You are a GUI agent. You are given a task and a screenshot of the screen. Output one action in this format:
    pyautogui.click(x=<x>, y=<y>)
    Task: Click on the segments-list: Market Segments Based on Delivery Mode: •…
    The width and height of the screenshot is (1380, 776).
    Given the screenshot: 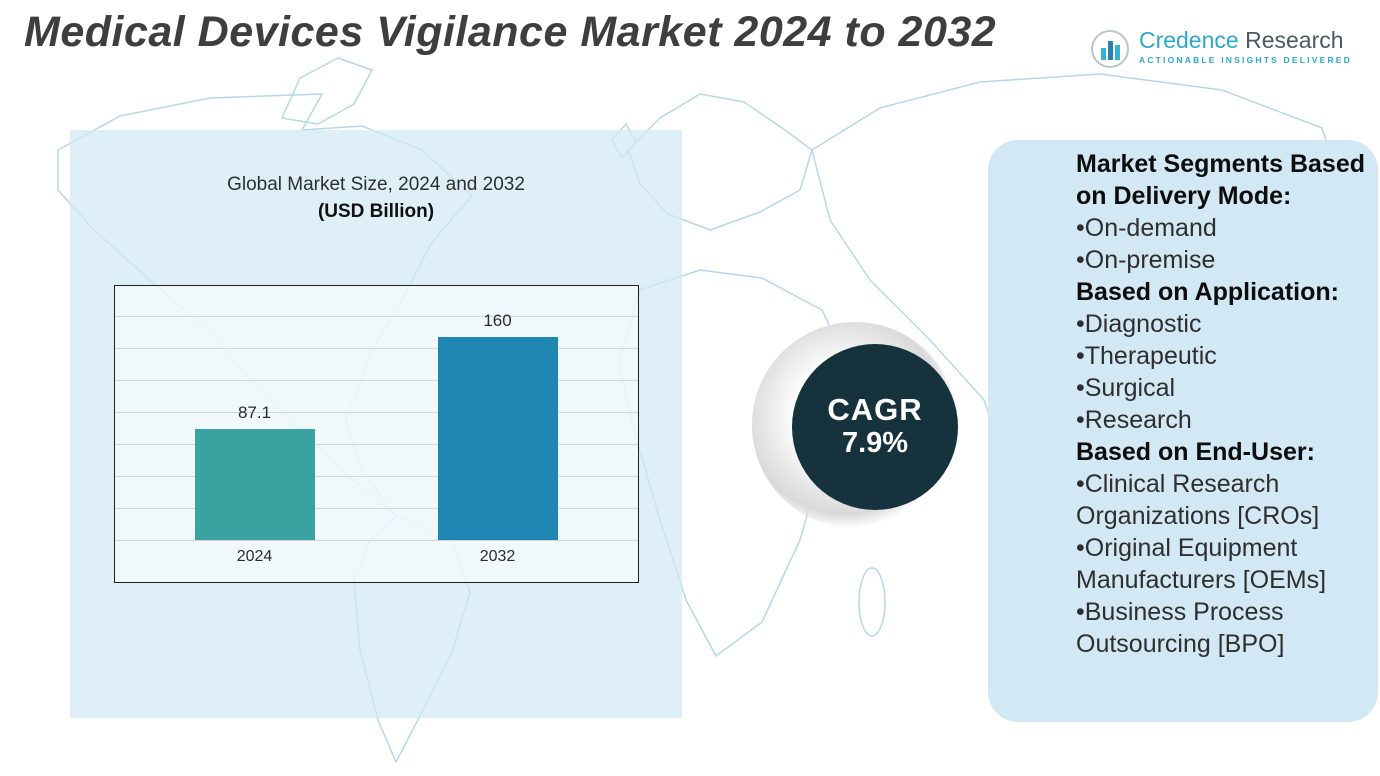 What is the action you would take?
    pyautogui.click(x=1221, y=404)
    